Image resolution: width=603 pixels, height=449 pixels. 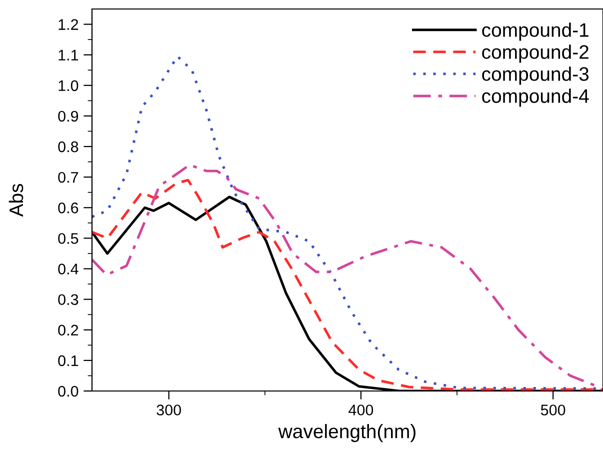 What do you see at coordinates (68, 116) in the screenshot?
I see `y-tick-label: 0.9` at bounding box center [68, 116].